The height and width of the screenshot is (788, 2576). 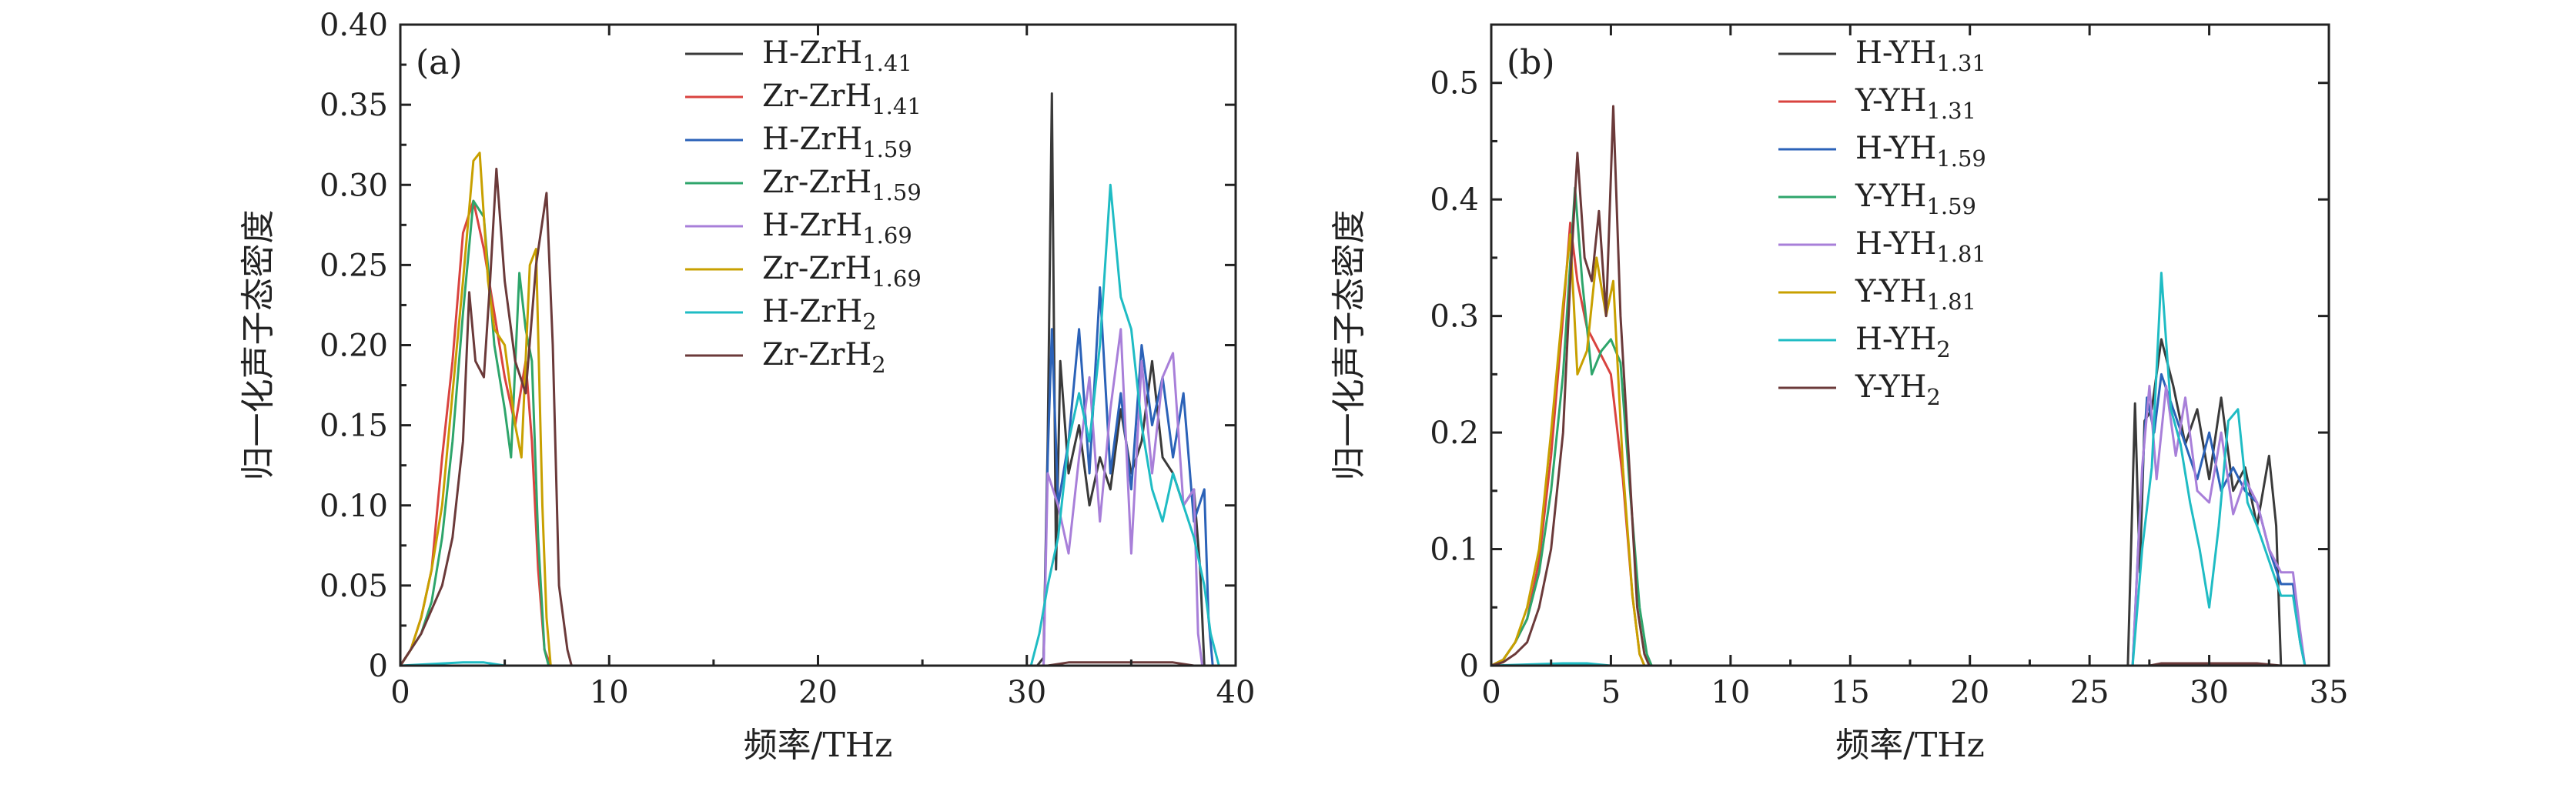 I want to click on legend-entry: Zr-ZrH2, so click(x=824, y=357).